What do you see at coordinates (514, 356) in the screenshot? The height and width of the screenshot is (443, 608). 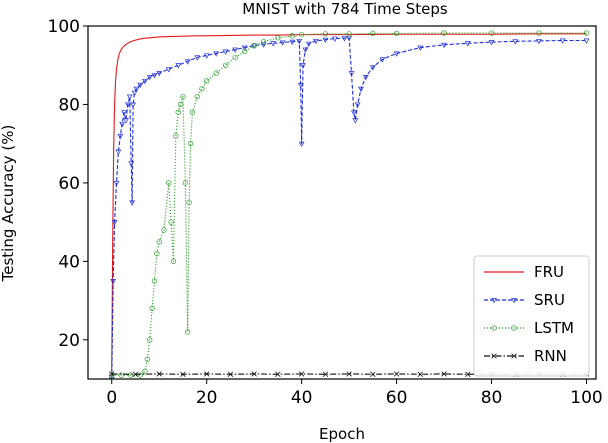 I see `legend-marker-rnn` at bounding box center [514, 356].